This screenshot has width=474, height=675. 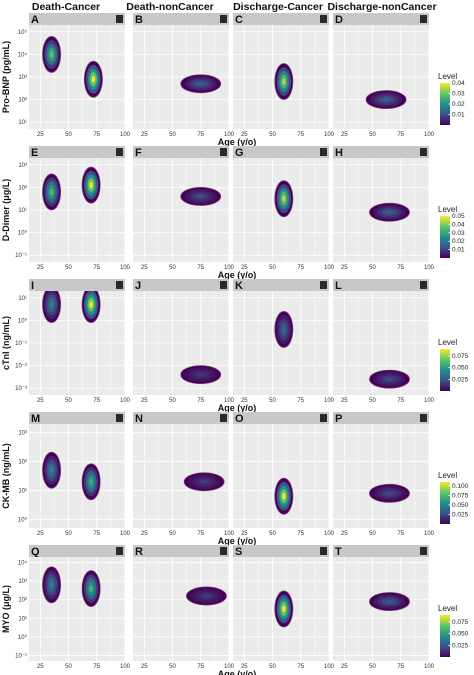 What do you see at coordinates (445, 503) in the screenshot?
I see `legend-colorbar` at bounding box center [445, 503].